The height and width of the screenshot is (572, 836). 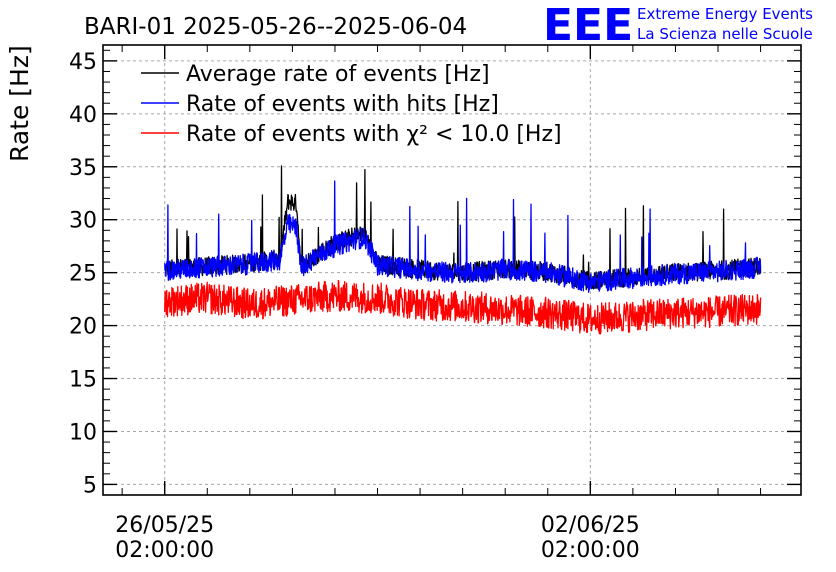 What do you see at coordinates (83, 221) in the screenshot?
I see `y-tick-label: 30` at bounding box center [83, 221].